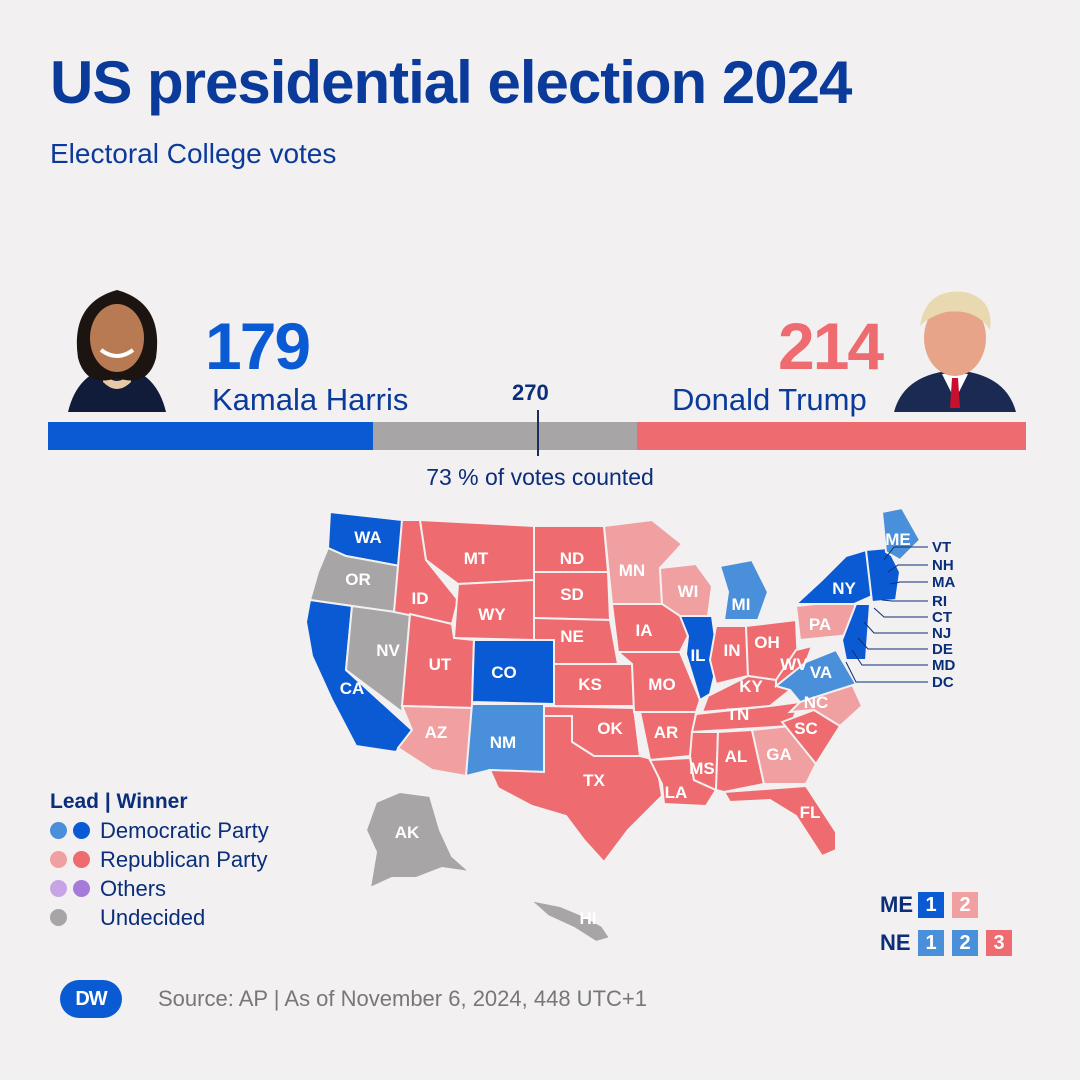  Describe the element at coordinates (119, 801) in the screenshot. I see `legend-title: Lead | Winner` at that location.